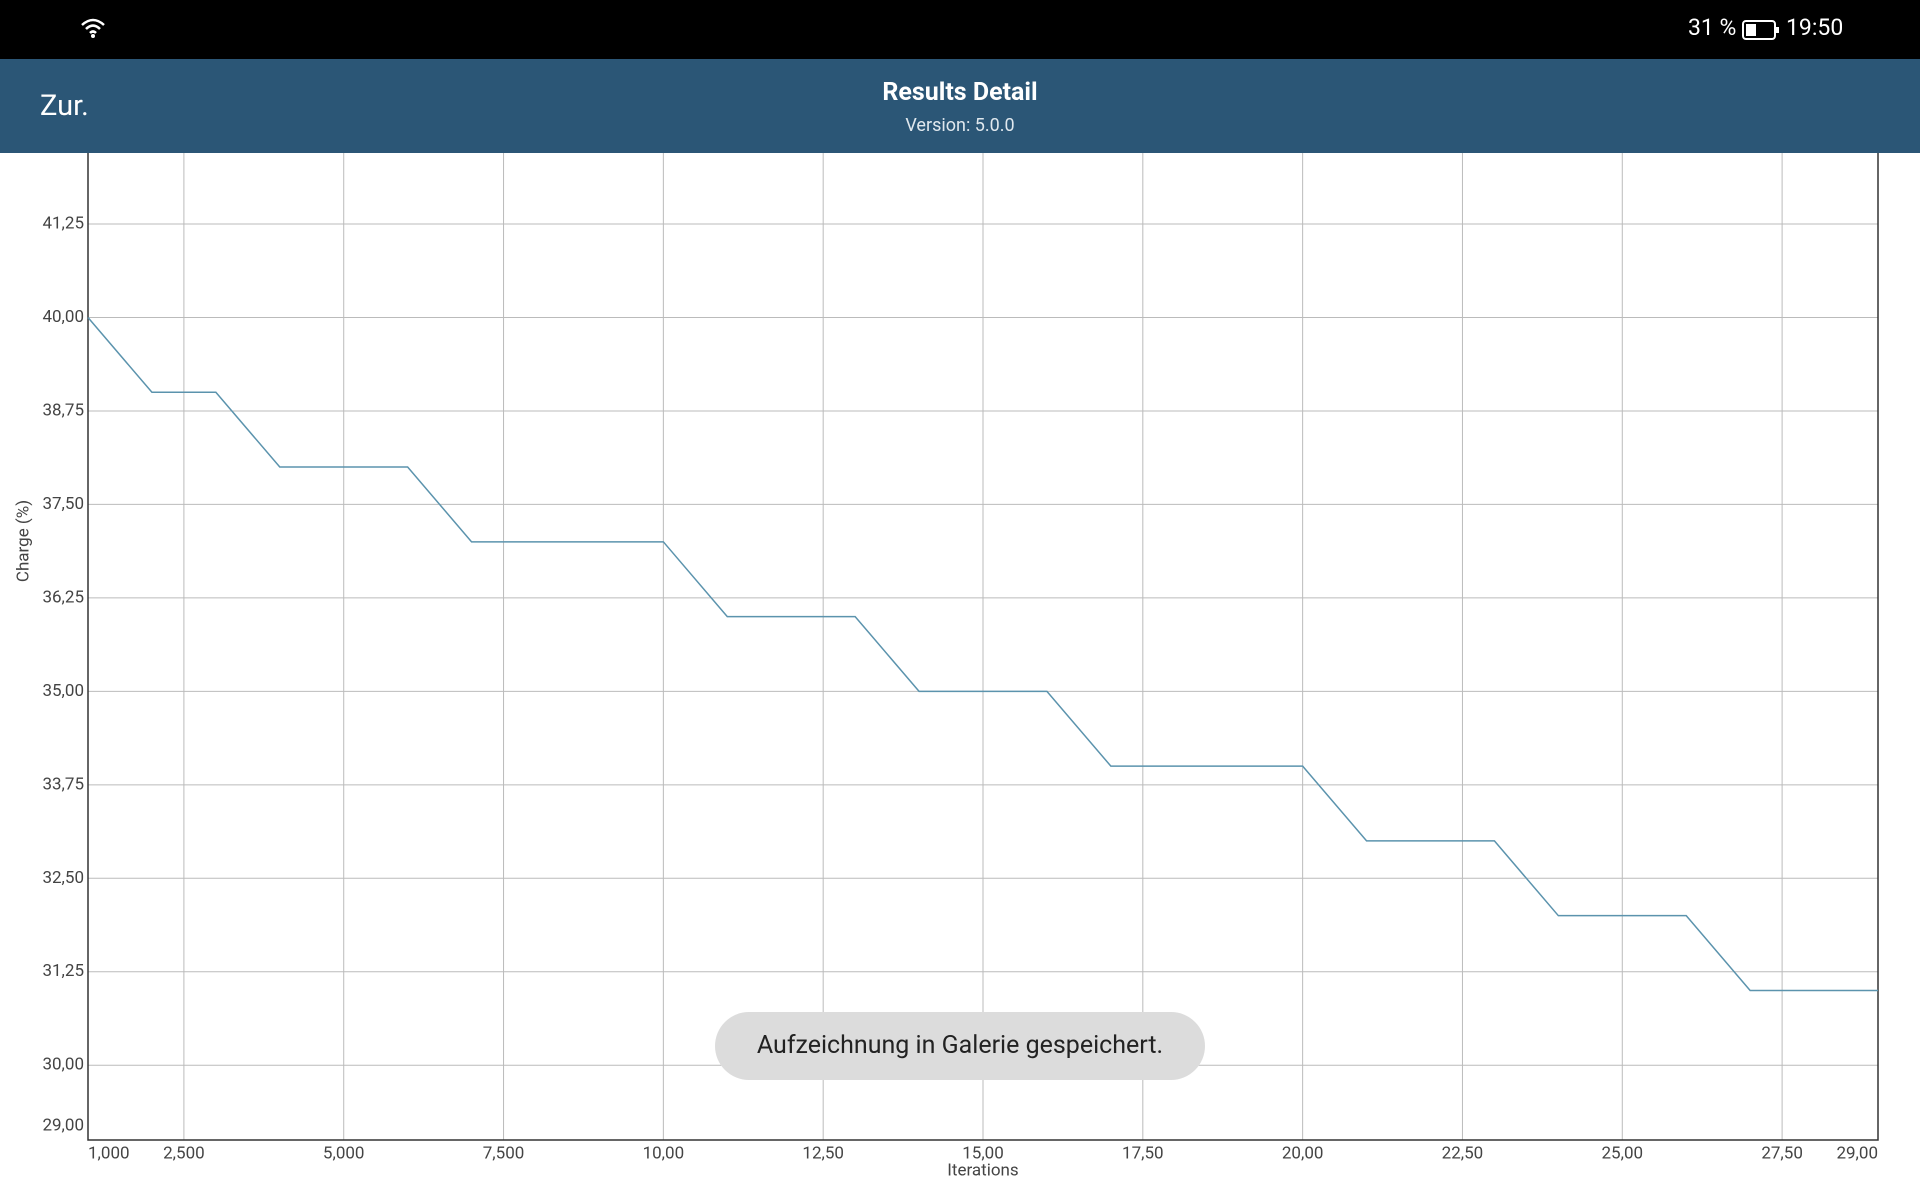 The width and height of the screenshot is (1920, 1200). What do you see at coordinates (109, 1153) in the screenshot?
I see `x-tick-label: 1,000` at bounding box center [109, 1153].